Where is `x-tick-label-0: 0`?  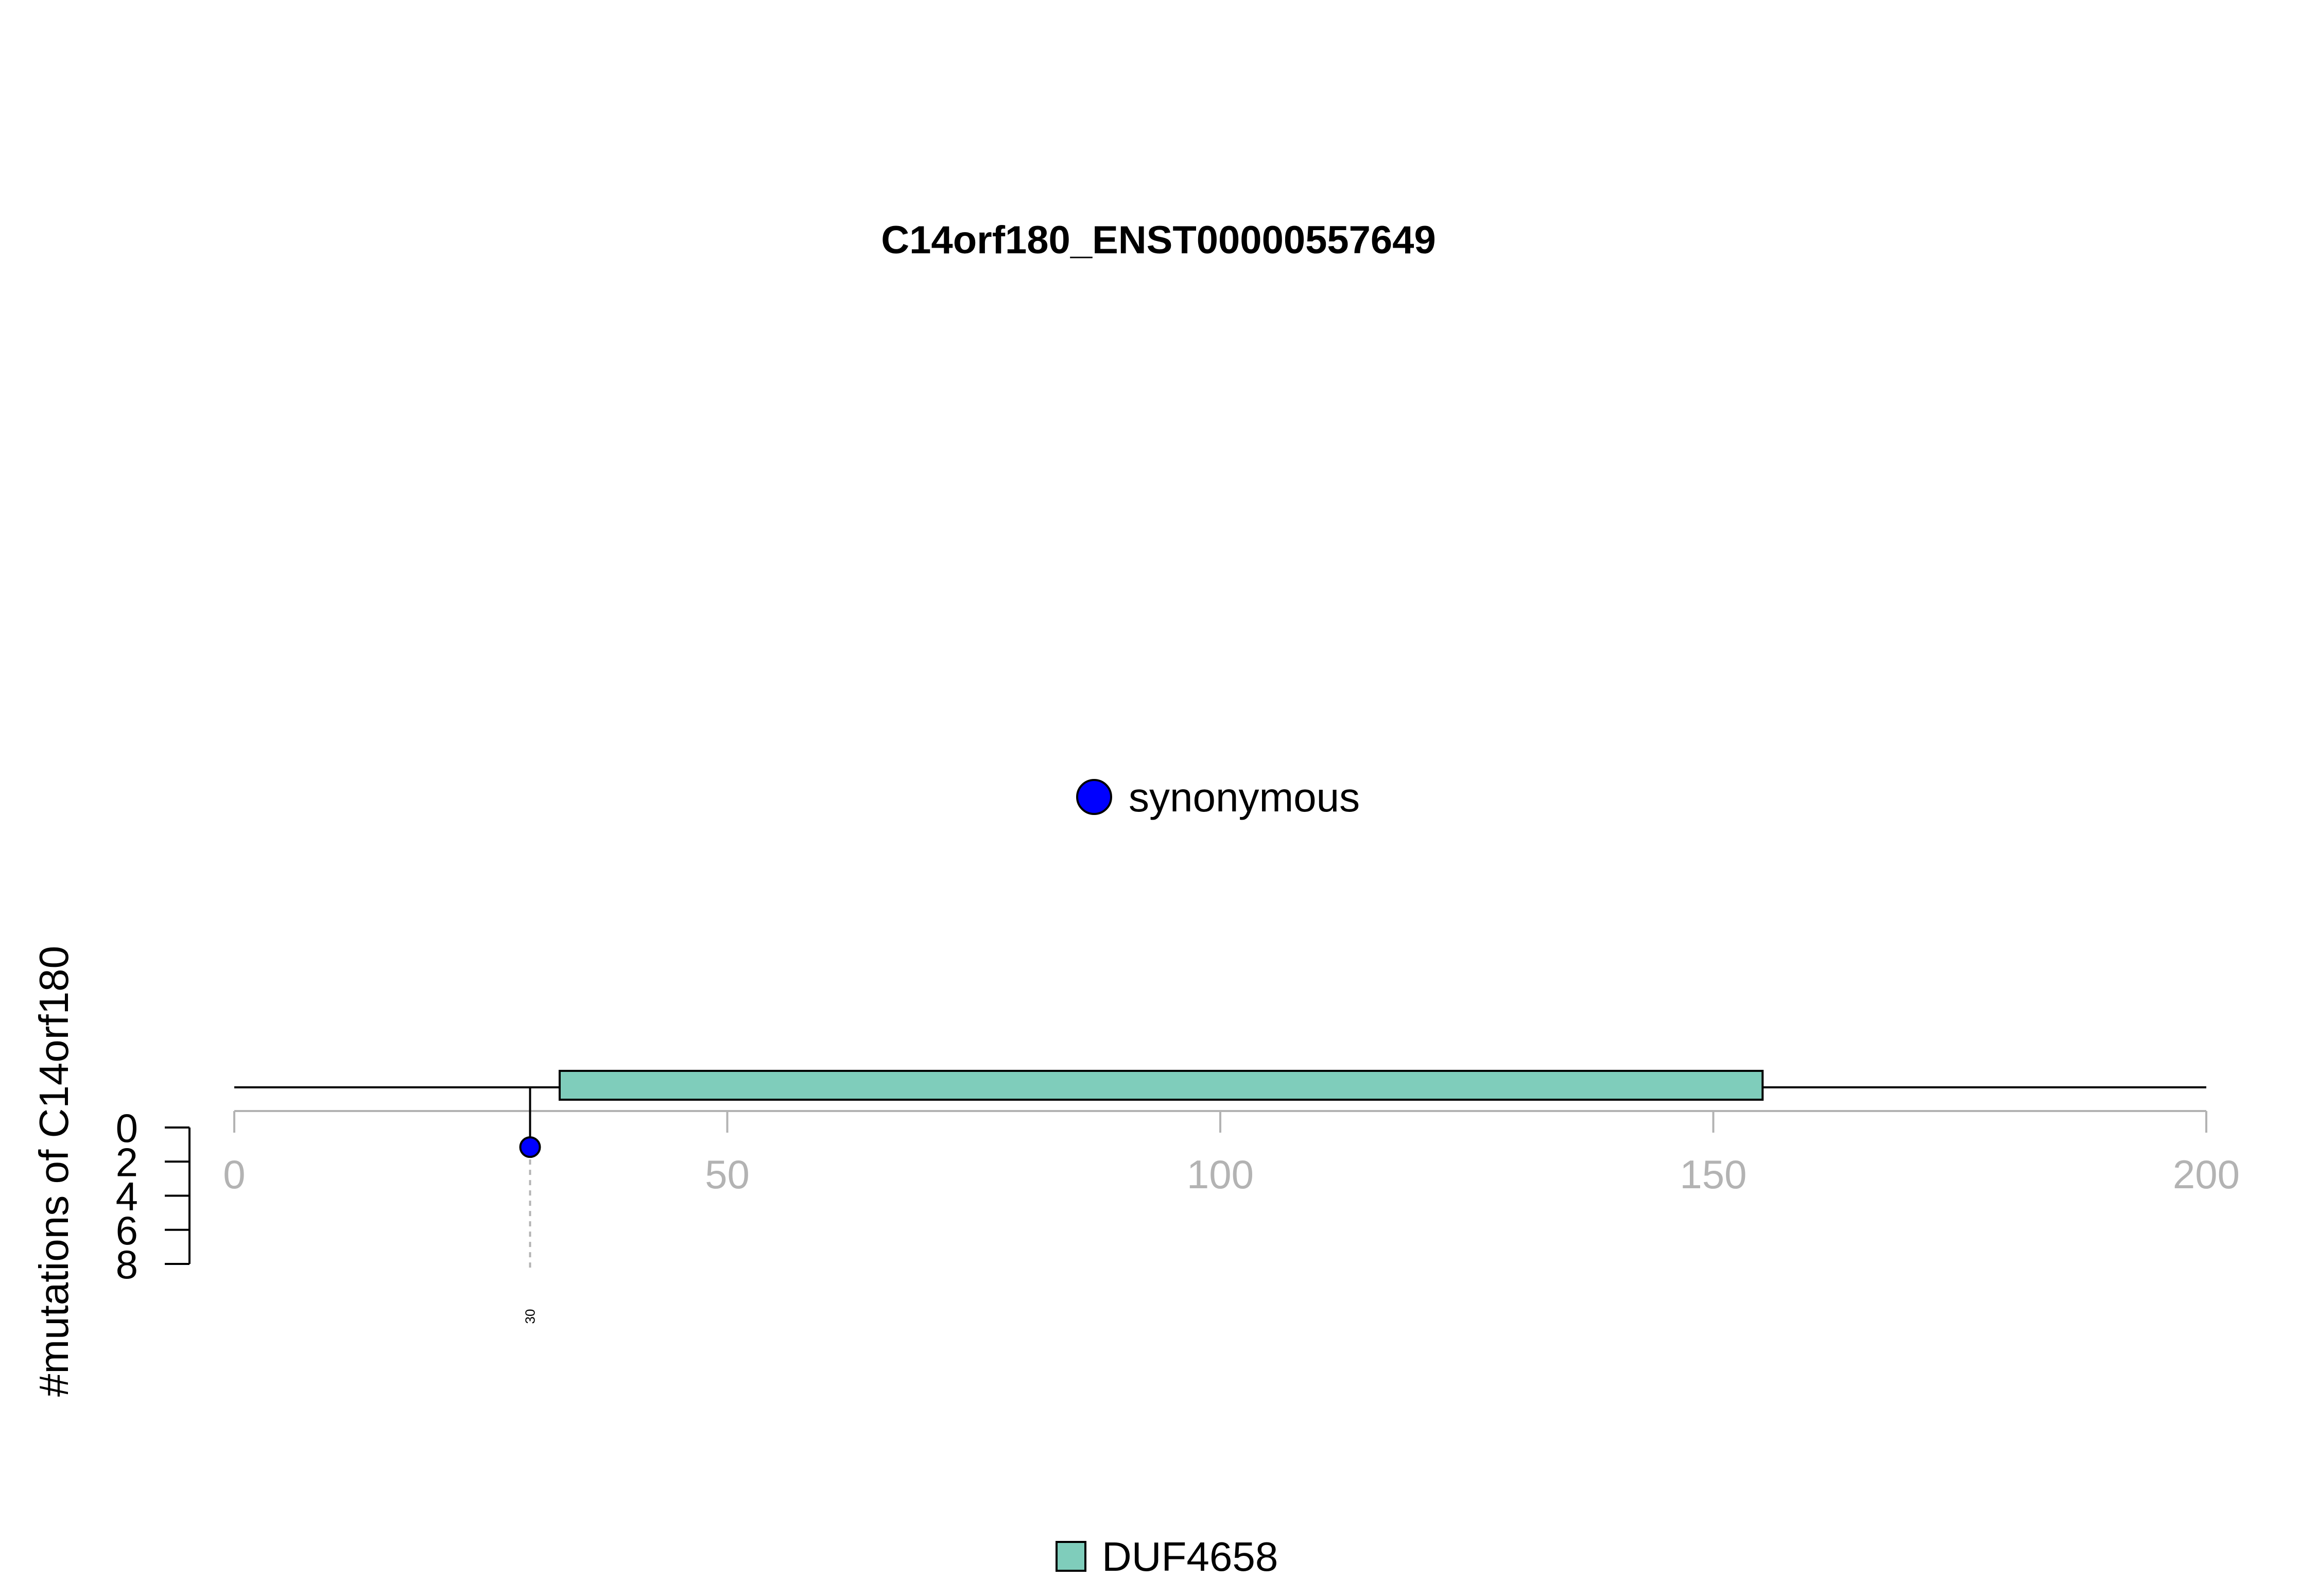 x-tick-label-0: 0 is located at coordinates (234, 1174).